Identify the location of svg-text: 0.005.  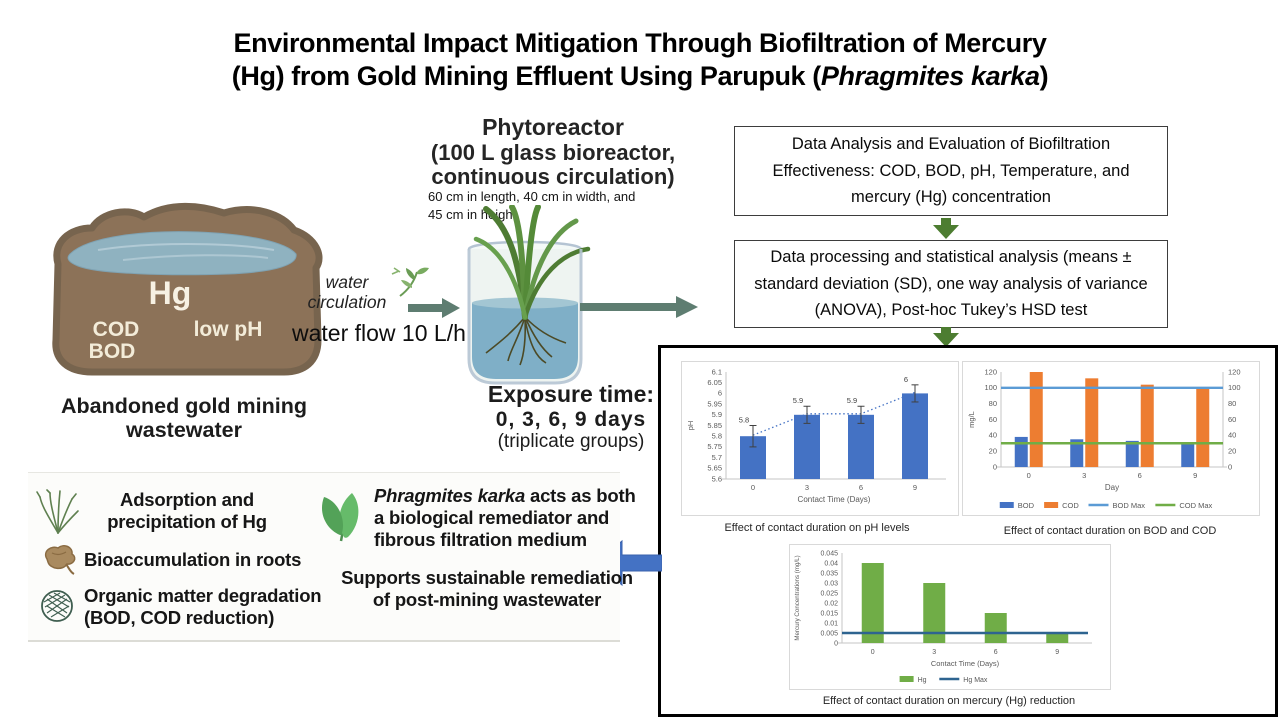
(829, 633).